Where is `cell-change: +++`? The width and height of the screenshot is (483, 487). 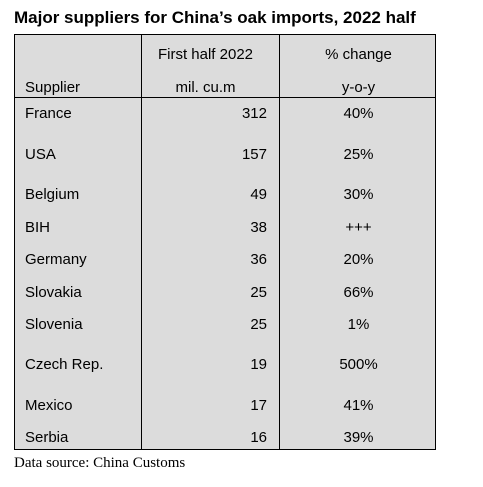 cell-change: +++ is located at coordinates (358, 227).